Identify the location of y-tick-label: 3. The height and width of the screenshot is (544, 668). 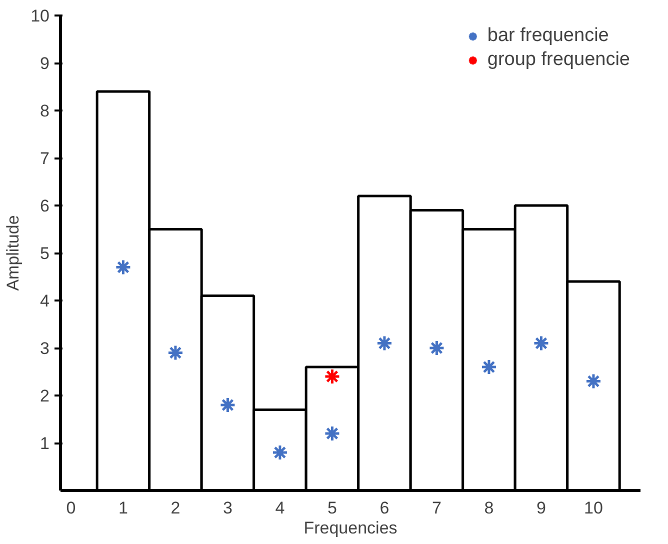
(45, 348).